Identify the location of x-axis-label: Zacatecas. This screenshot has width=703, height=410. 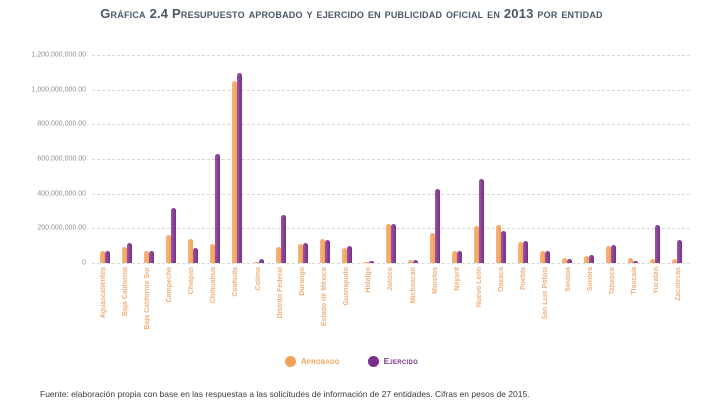
(679, 284).